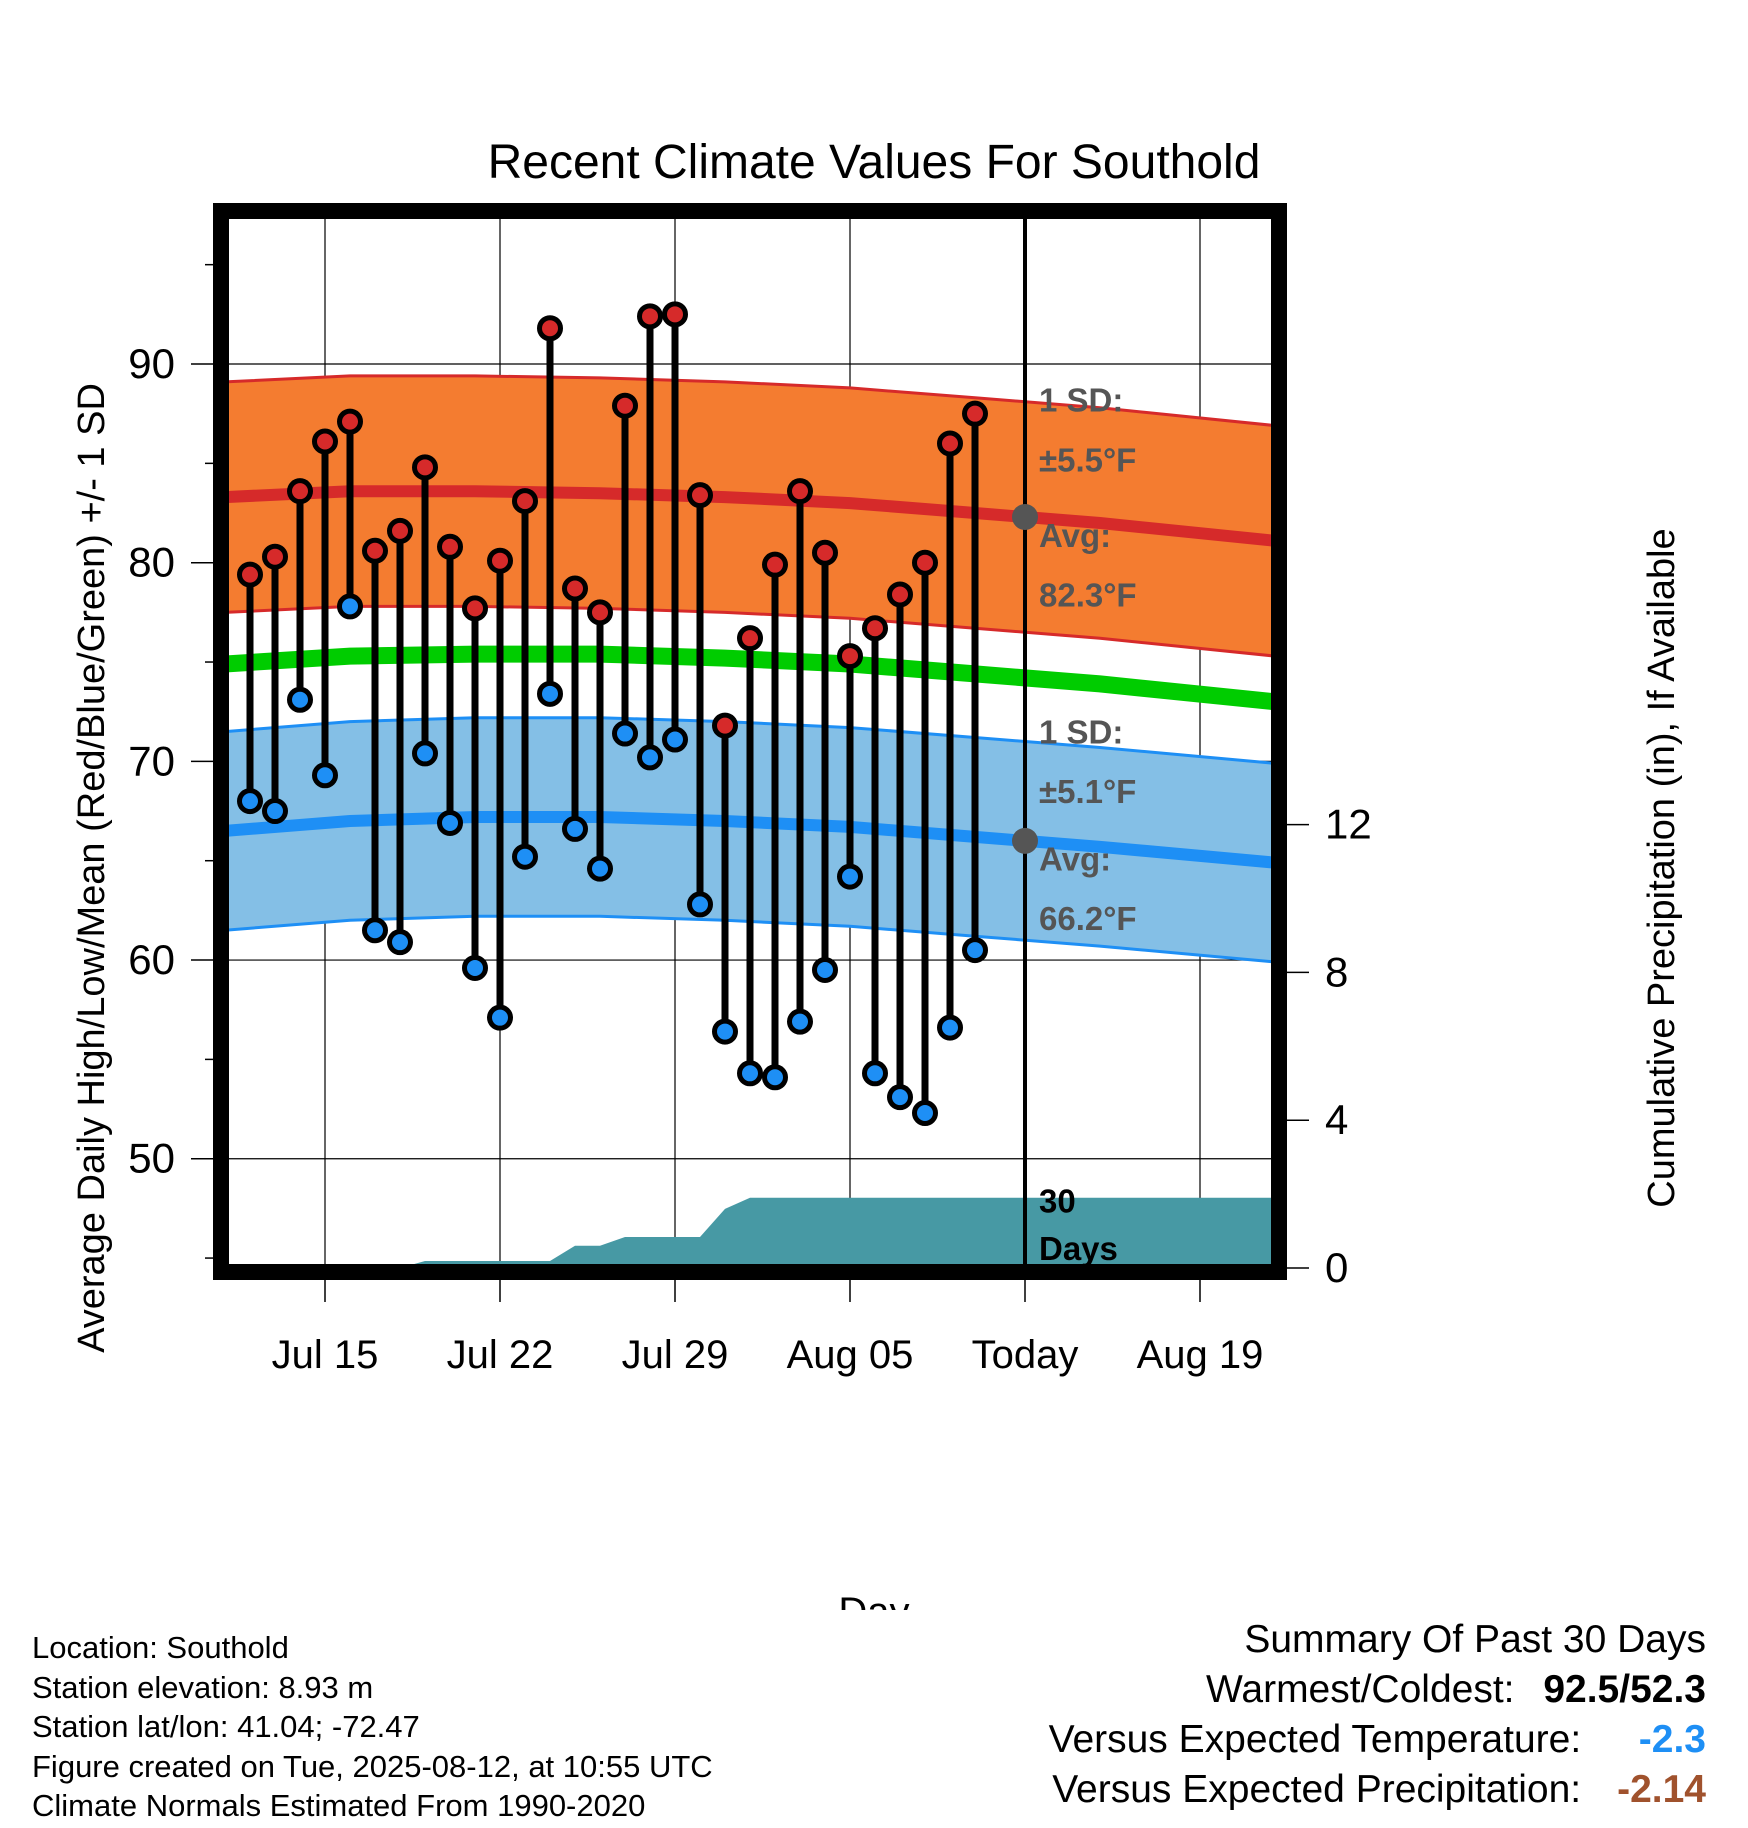 The height and width of the screenshot is (1828, 1748). I want to click on y-right-tick-label: 12, so click(1348, 824).